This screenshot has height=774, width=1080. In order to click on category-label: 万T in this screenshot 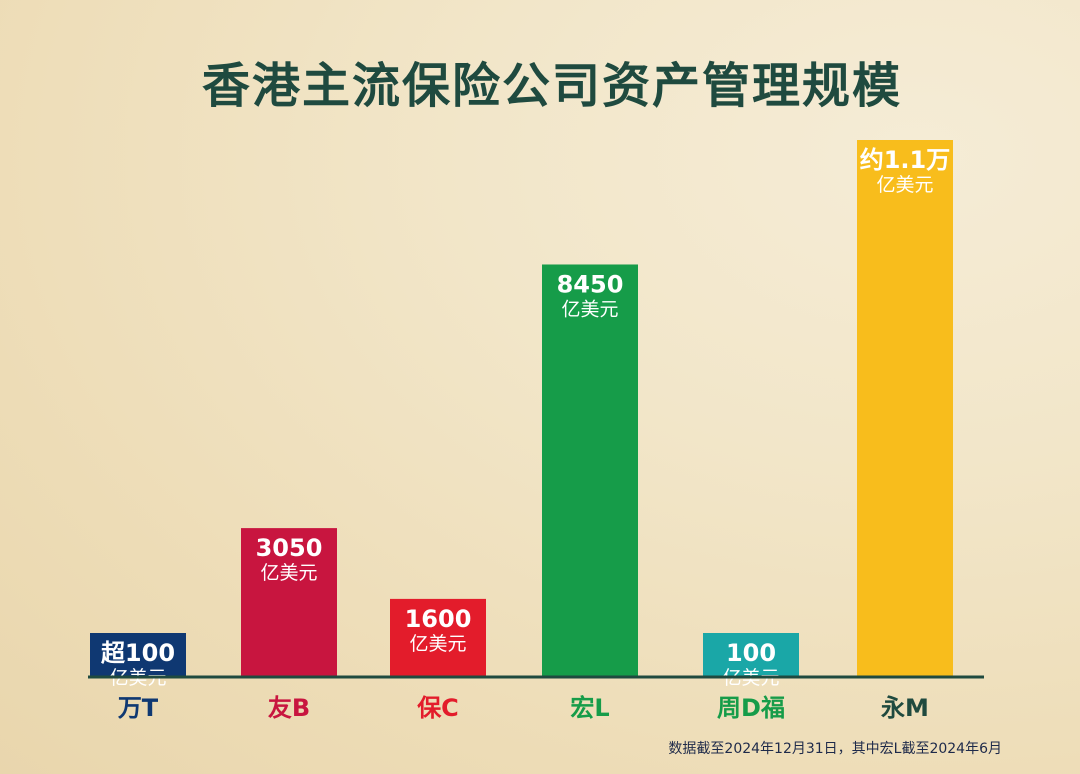, I will do `click(138, 708)`.